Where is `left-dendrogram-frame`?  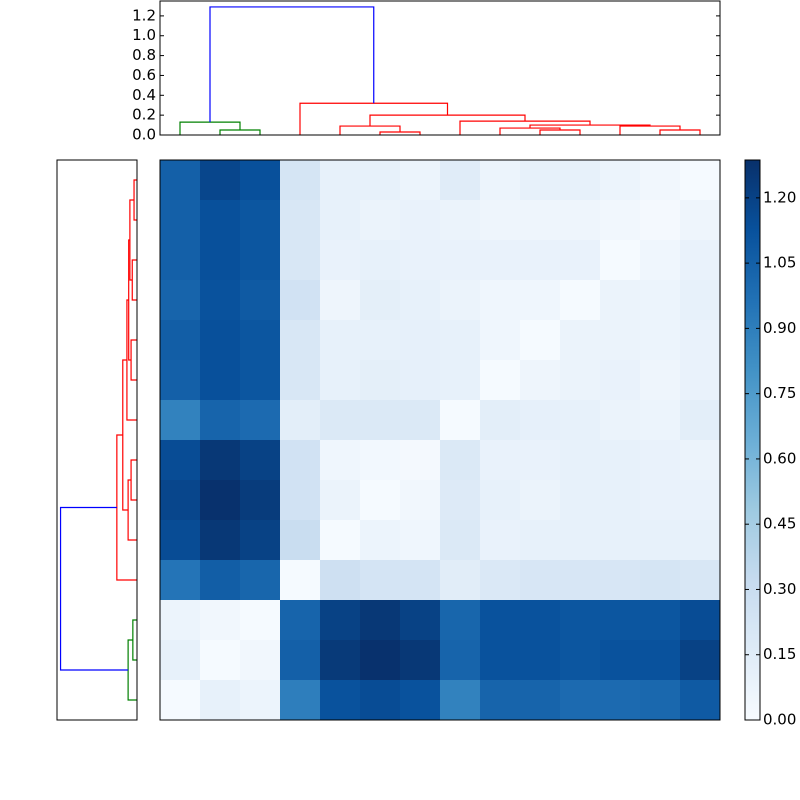
left-dendrogram-frame is located at coordinates (97, 440).